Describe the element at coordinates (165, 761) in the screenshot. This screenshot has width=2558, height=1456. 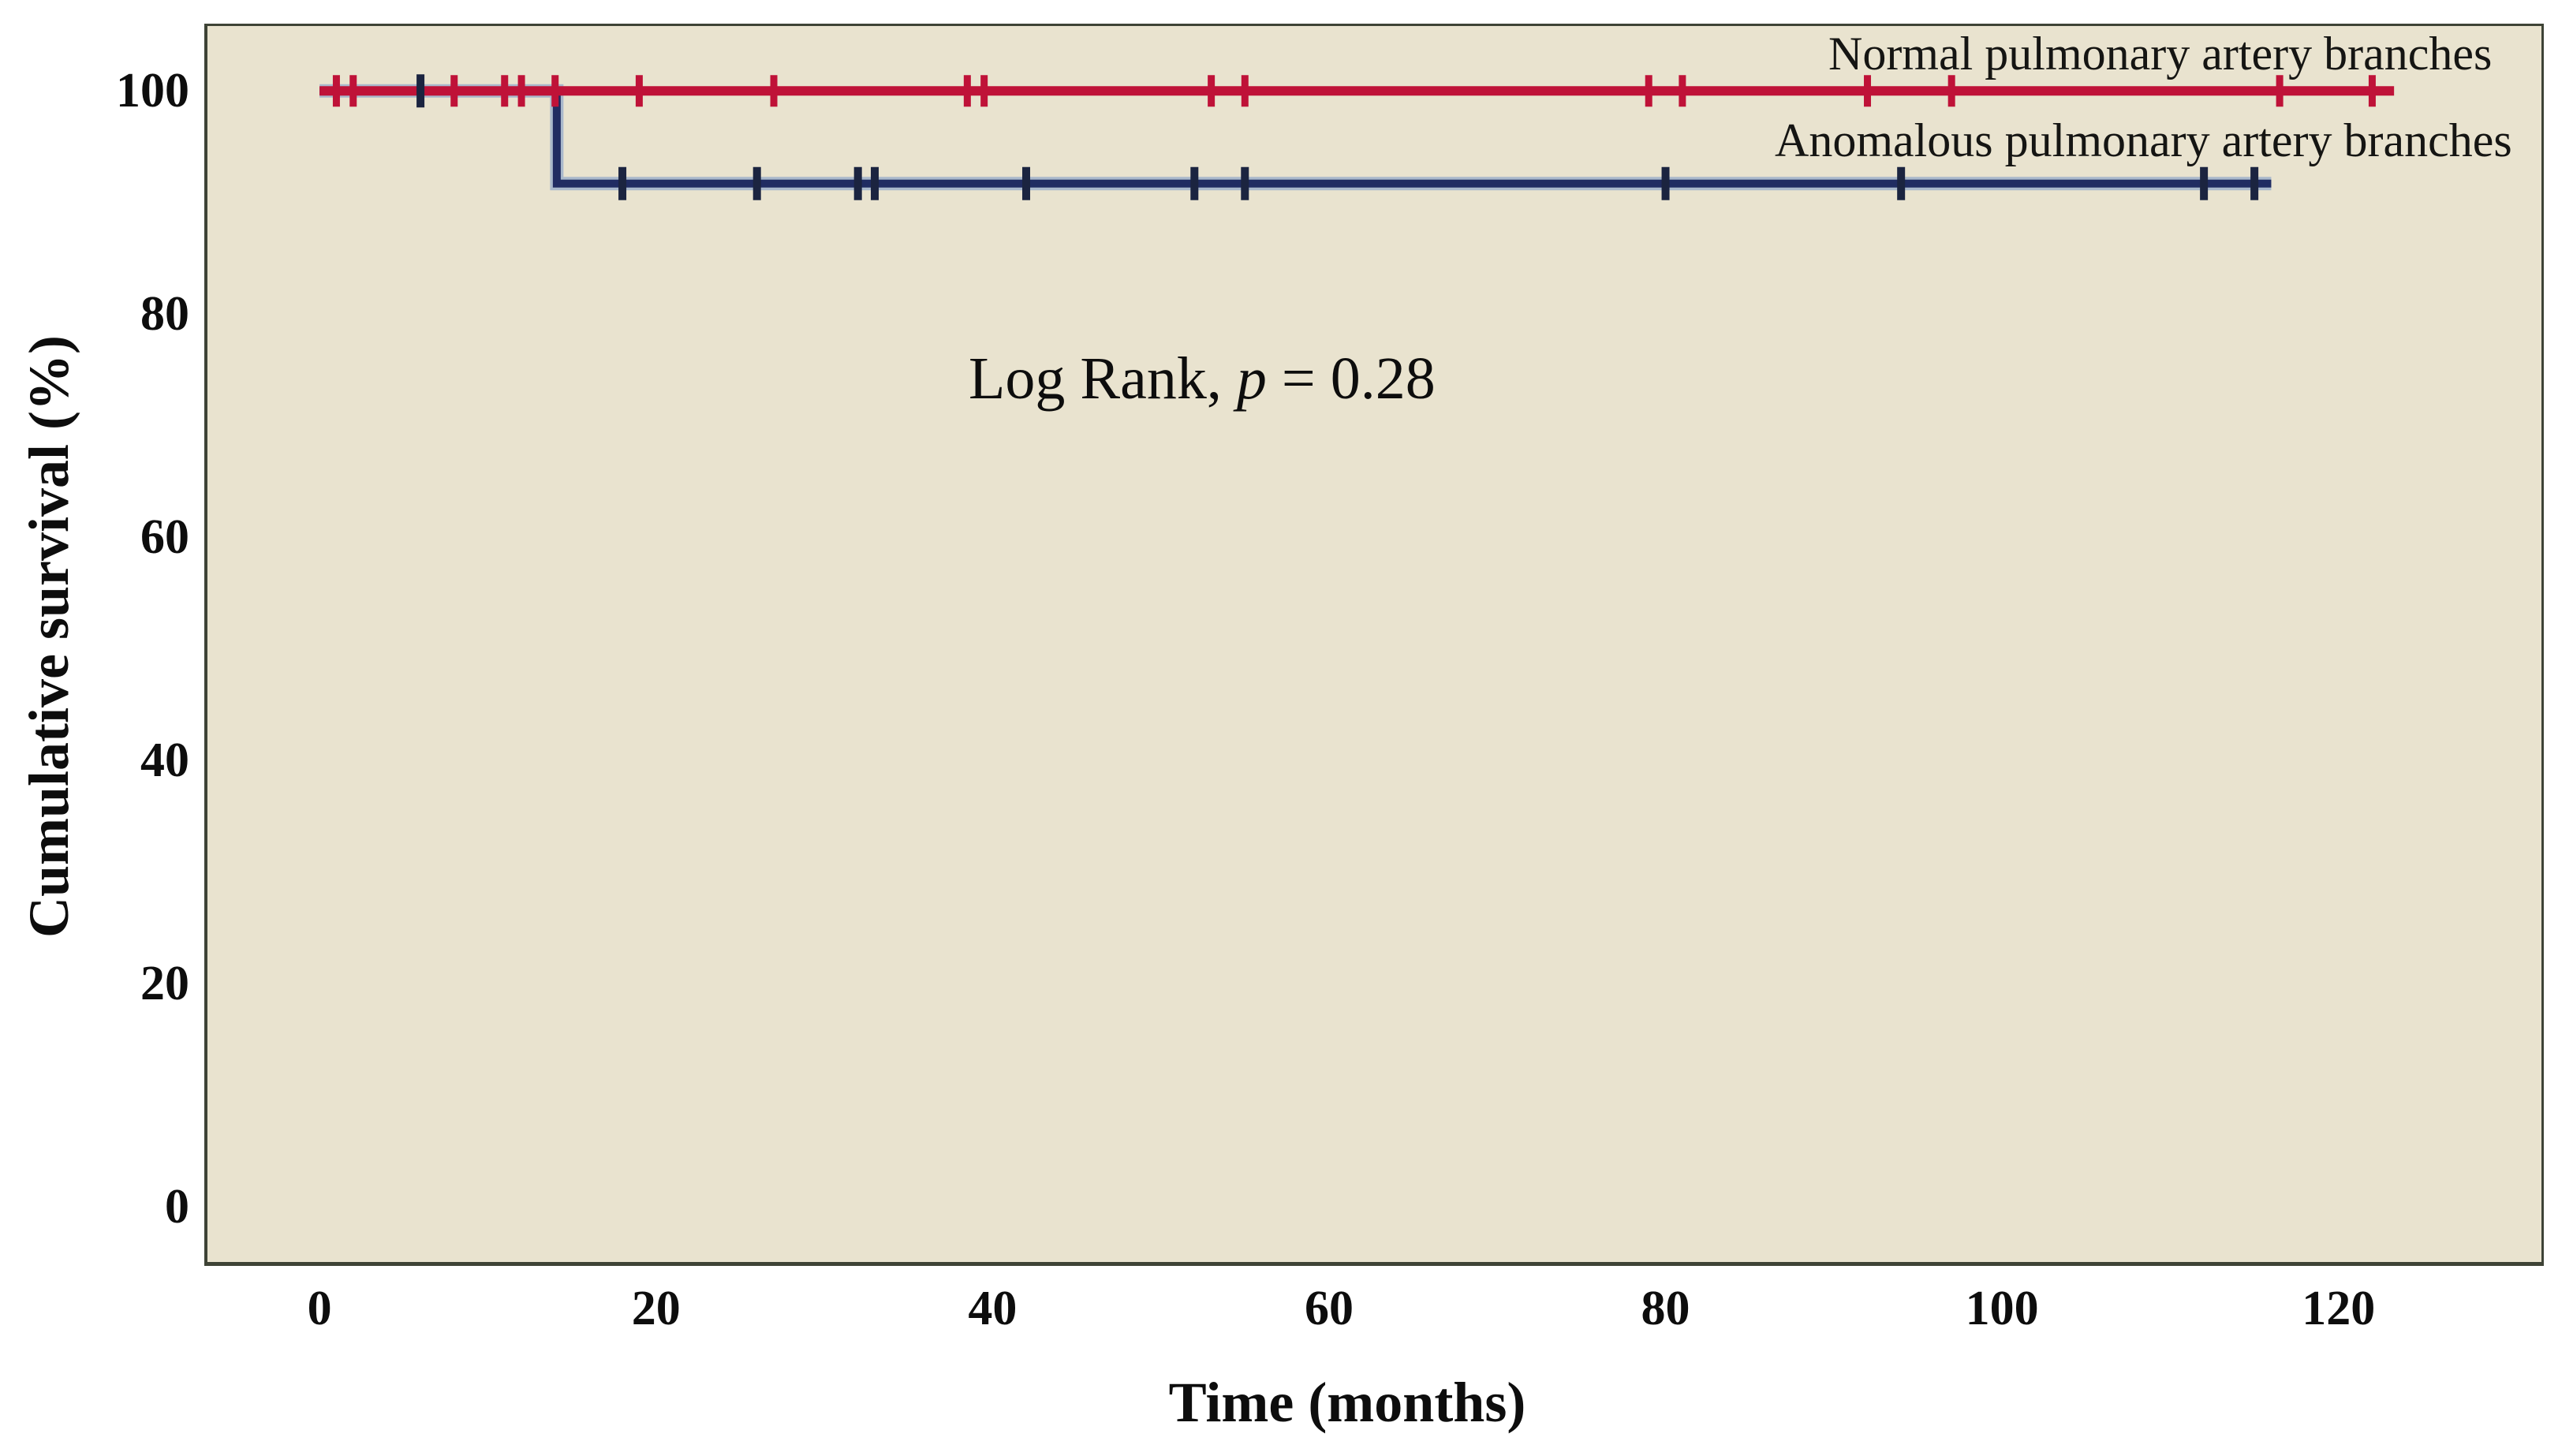
I see `y-tick-label-40: 40` at that location.